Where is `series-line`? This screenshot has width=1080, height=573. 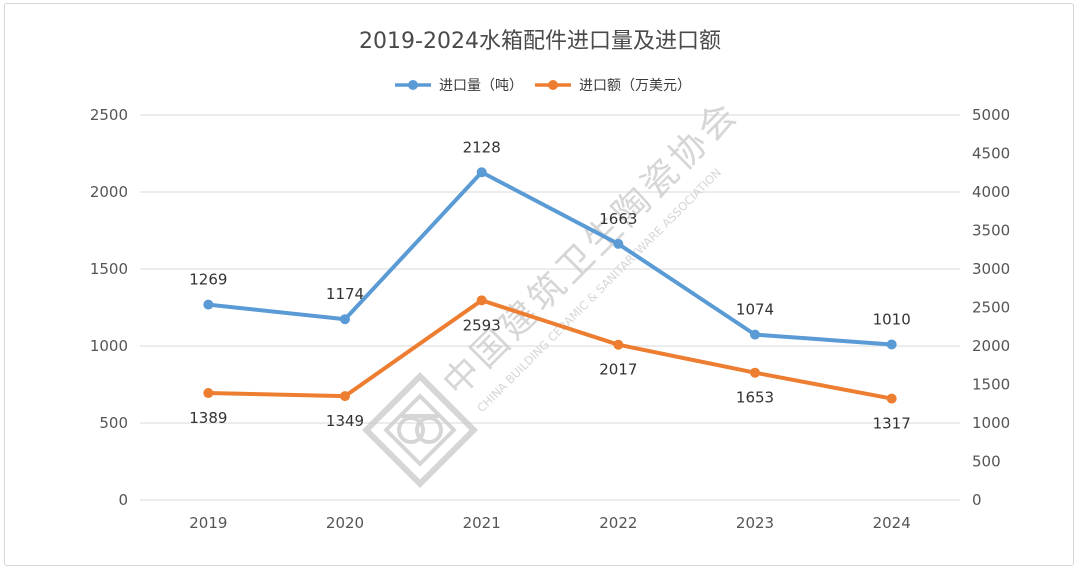 series-line is located at coordinates (550, 349).